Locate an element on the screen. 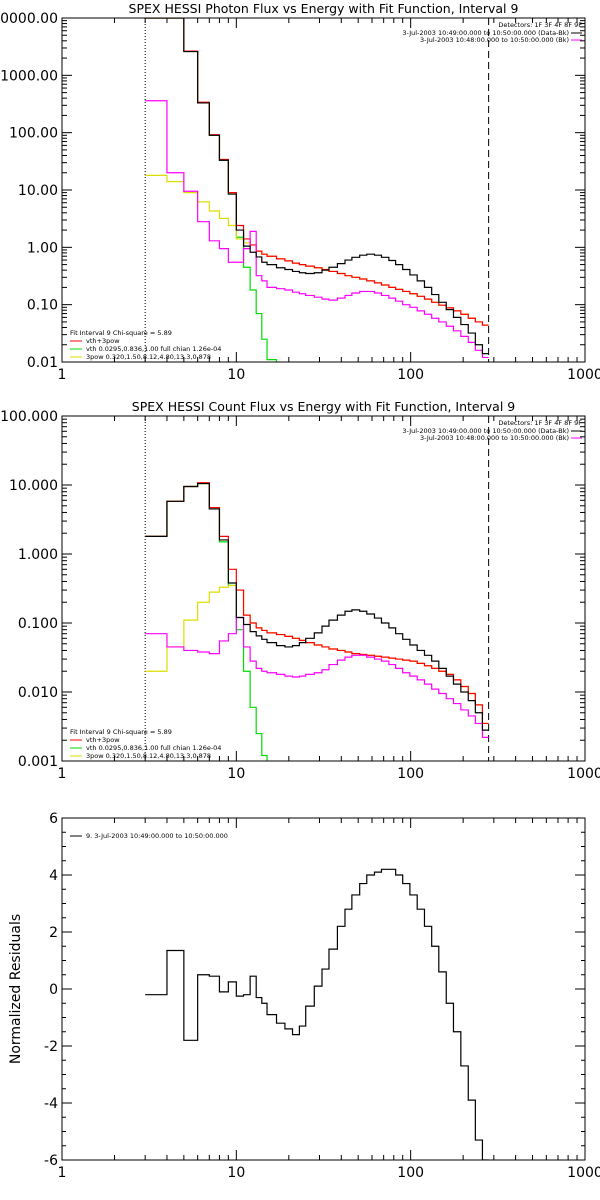  count-flux-x-tick-label: 1 is located at coordinates (62, 774).